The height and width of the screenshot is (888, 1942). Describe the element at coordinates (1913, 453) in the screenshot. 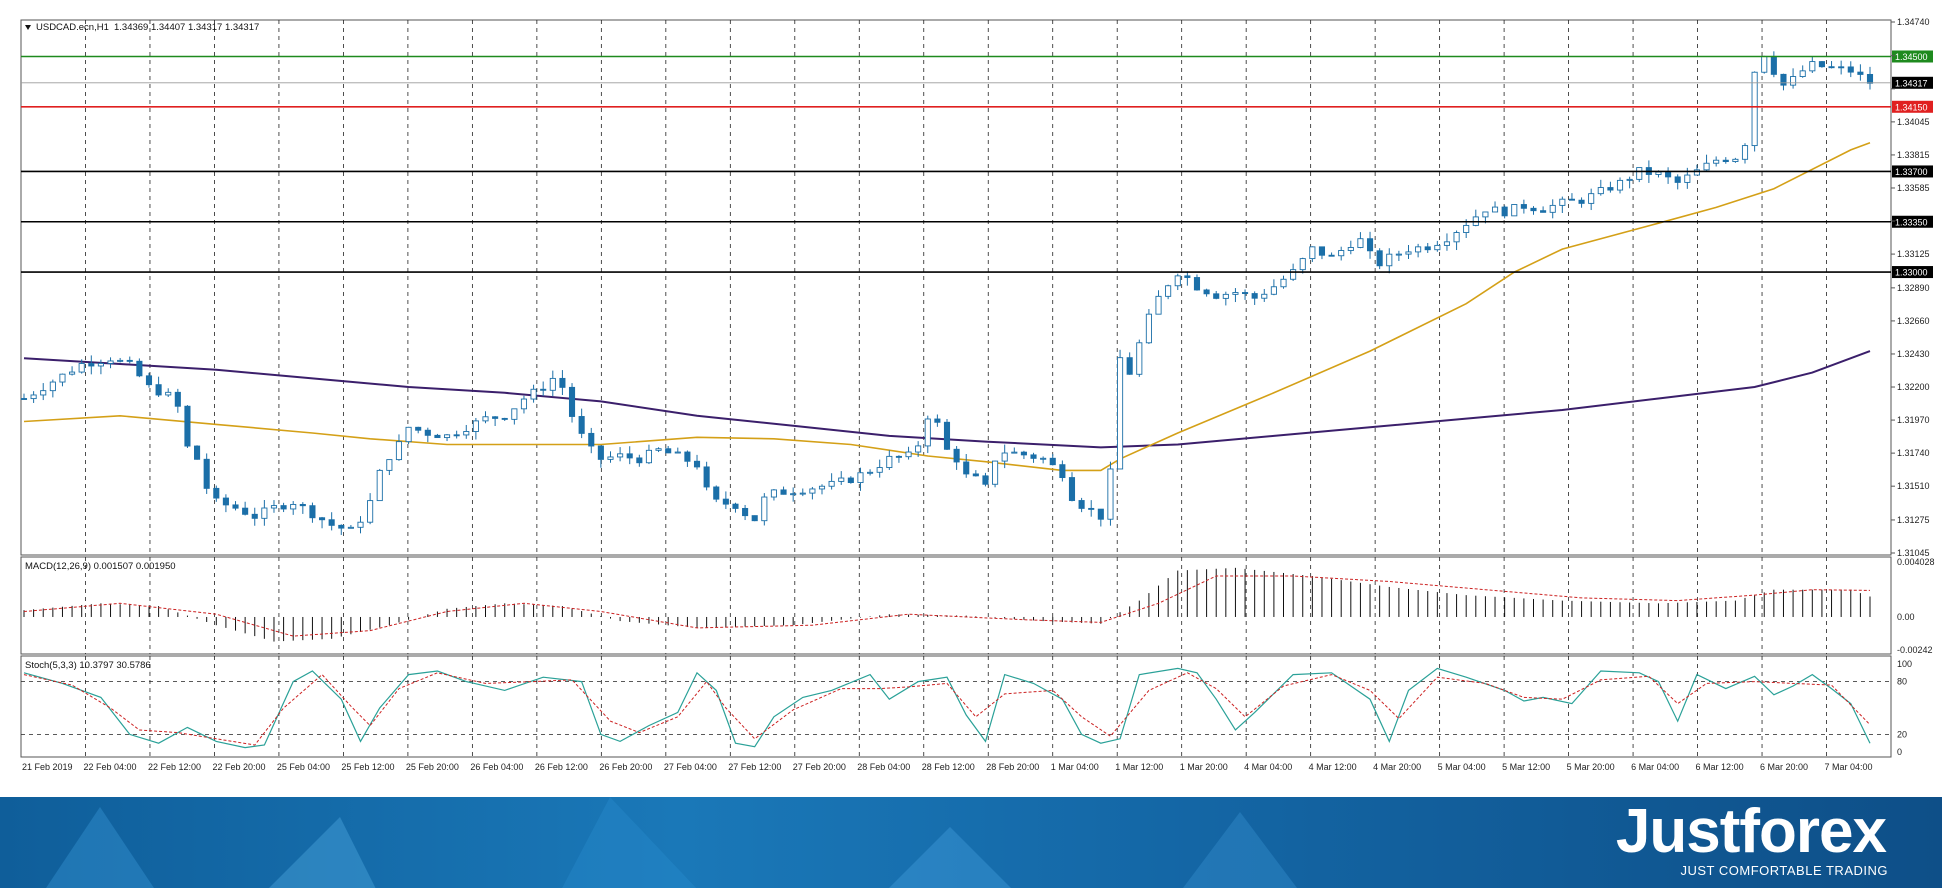

I see `y-tick-label: 1.31740` at that location.